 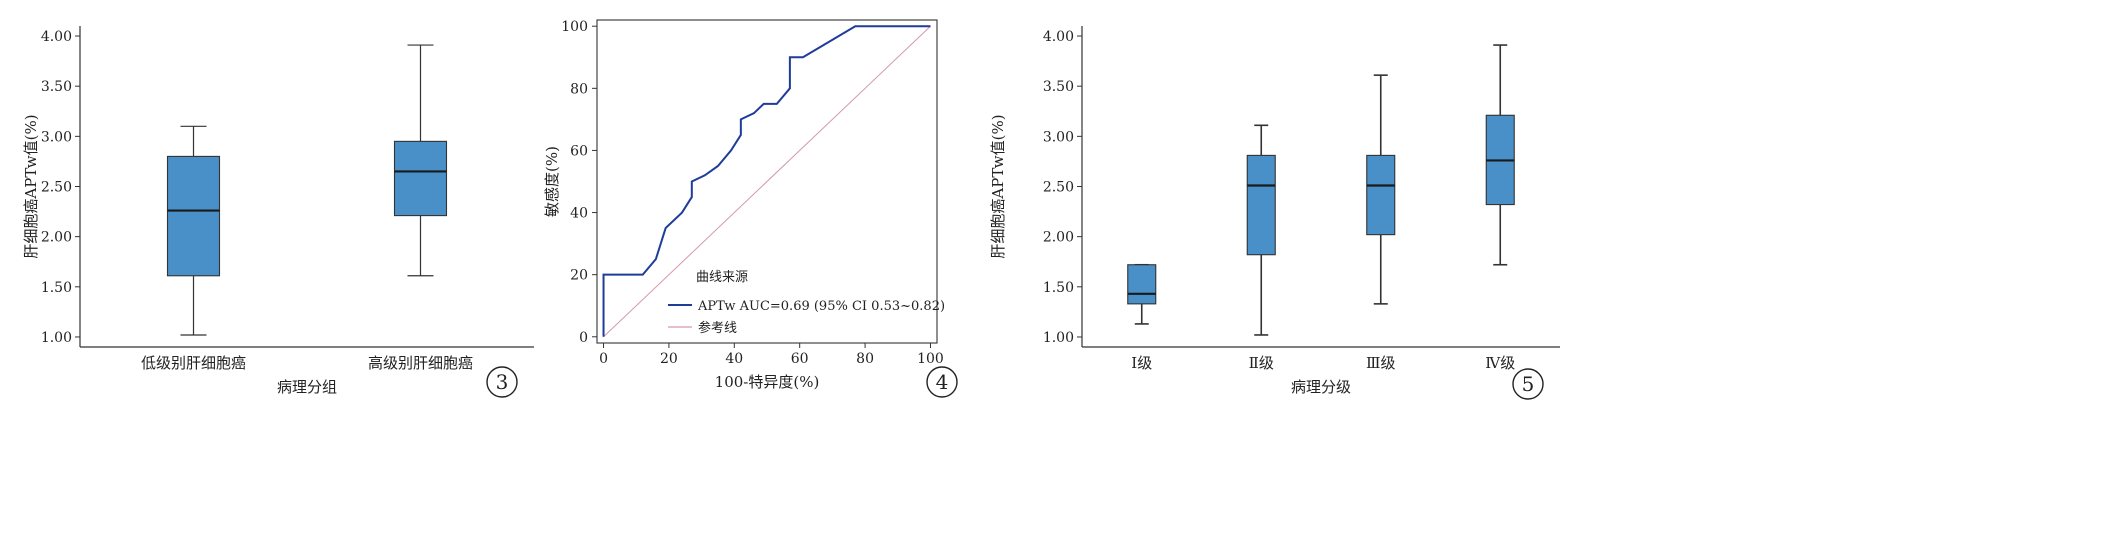 I want to click on x-tick-label: 60, so click(x=800, y=359).